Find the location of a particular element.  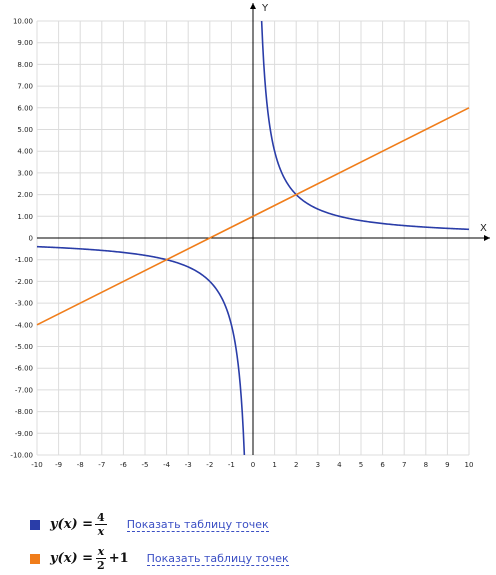

legend-swatch-blue is located at coordinates (35, 524).